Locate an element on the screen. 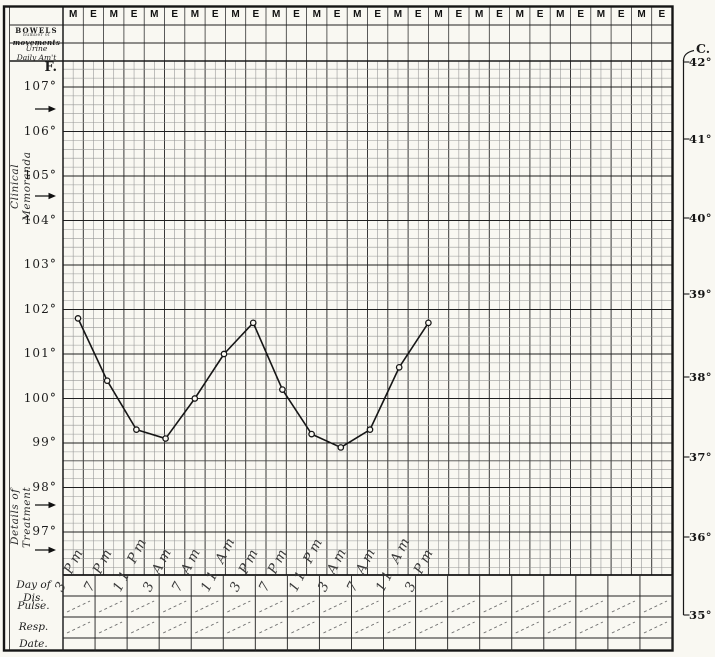 The image size is (715, 657). row-label-pulse: Pulse. is located at coordinates (33, 606).